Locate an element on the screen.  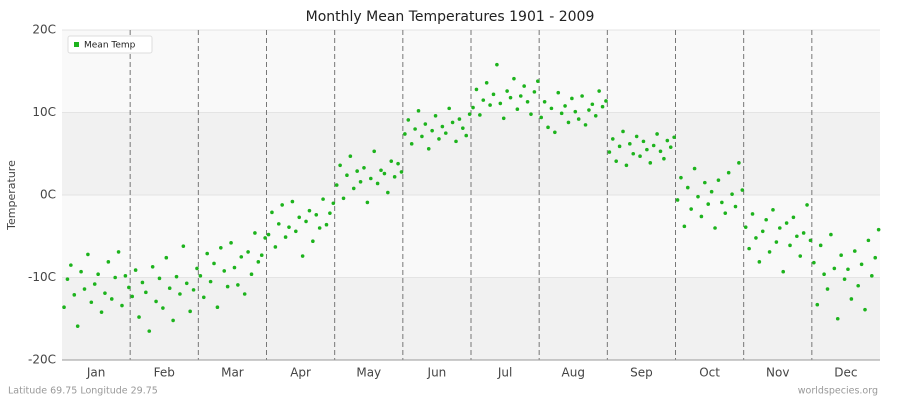
legend-label: Mean Temp is located at coordinates (110, 46).